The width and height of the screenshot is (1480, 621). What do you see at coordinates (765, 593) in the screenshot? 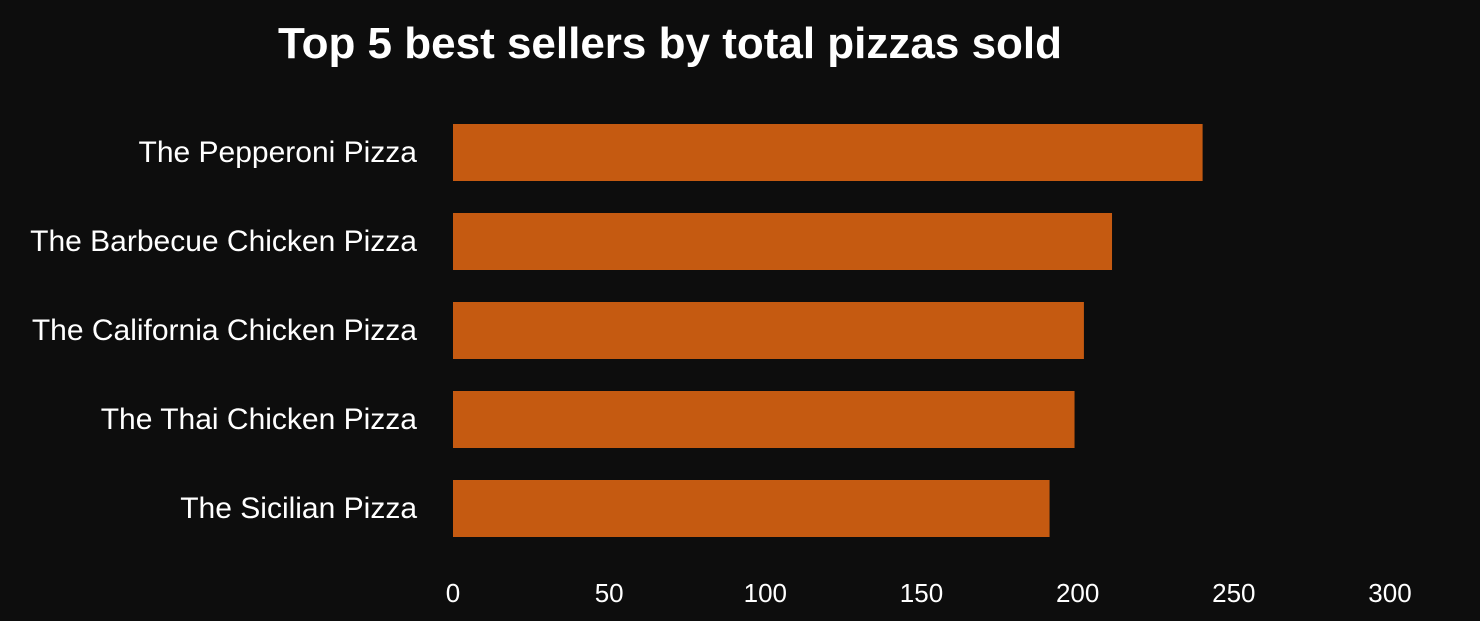
I see `x-tick-label: 100` at bounding box center [765, 593].